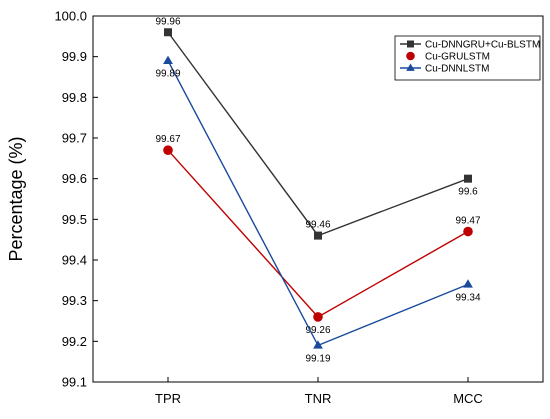  I want to click on y-axis-title: Percentage (%), so click(16, 198).